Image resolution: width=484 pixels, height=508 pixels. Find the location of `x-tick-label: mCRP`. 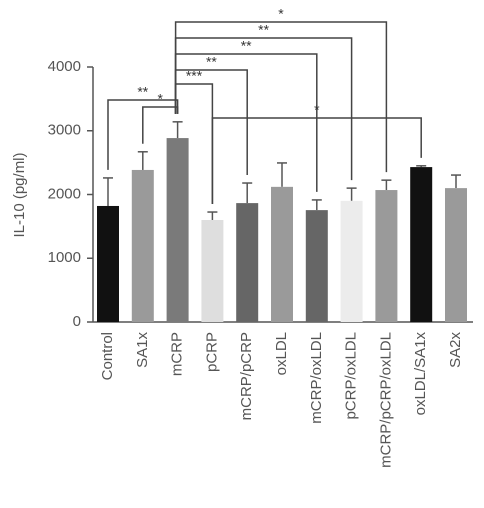

x-tick-label: mCRP is located at coordinates (177, 354).